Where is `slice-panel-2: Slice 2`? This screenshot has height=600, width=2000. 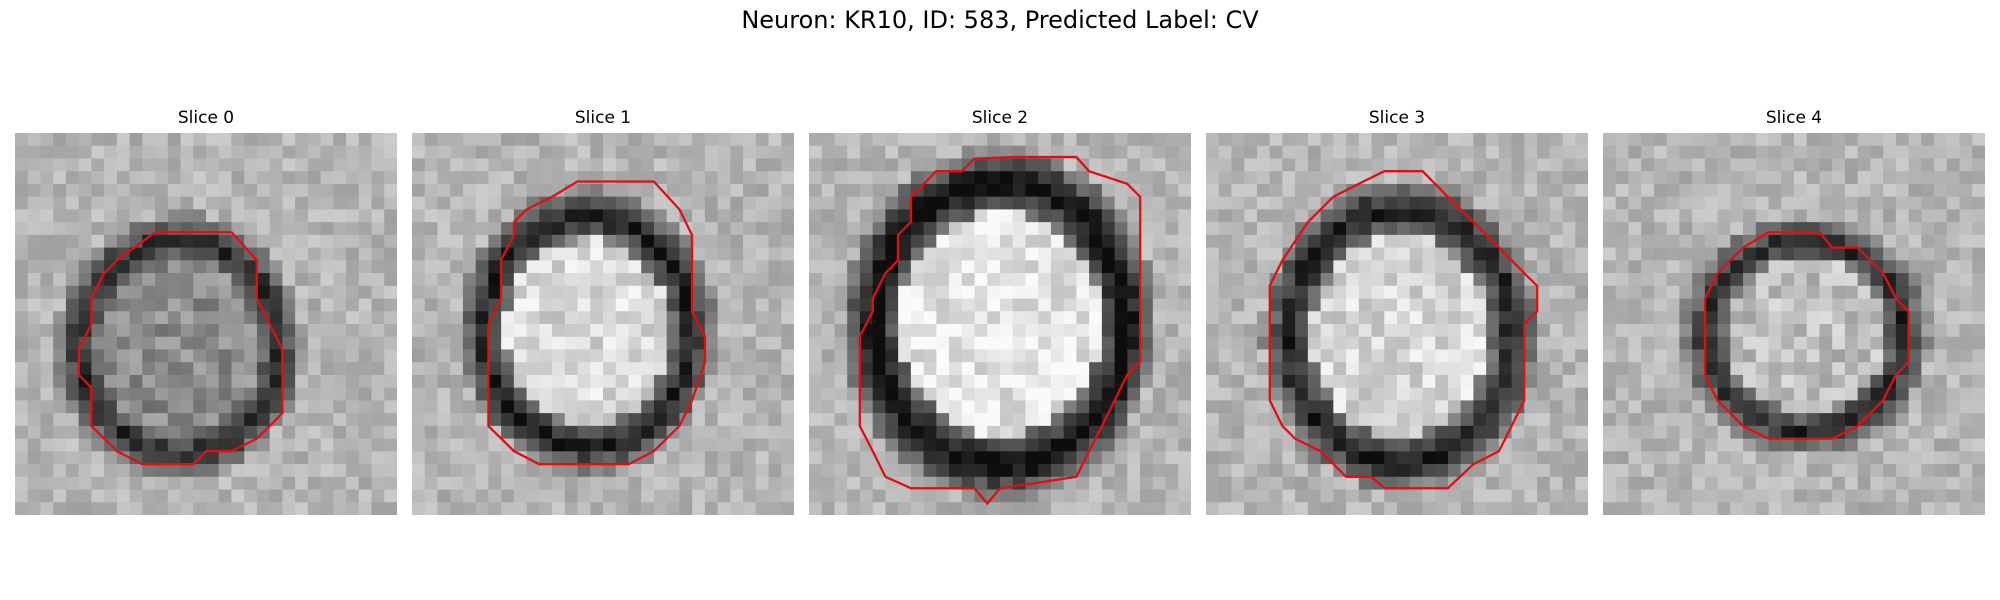
slice-panel-2: Slice 2 is located at coordinates (1000, 313).